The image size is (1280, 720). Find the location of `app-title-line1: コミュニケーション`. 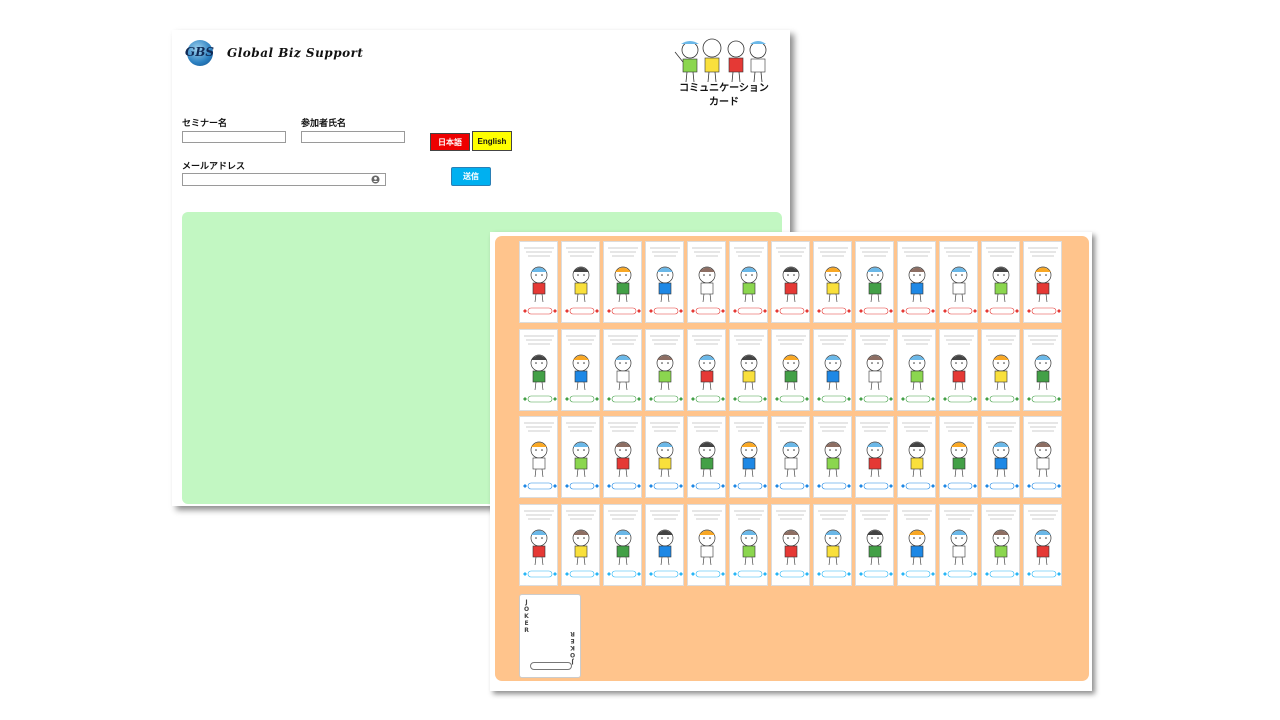

app-title-line1: コミュニケーション is located at coordinates (724, 88).